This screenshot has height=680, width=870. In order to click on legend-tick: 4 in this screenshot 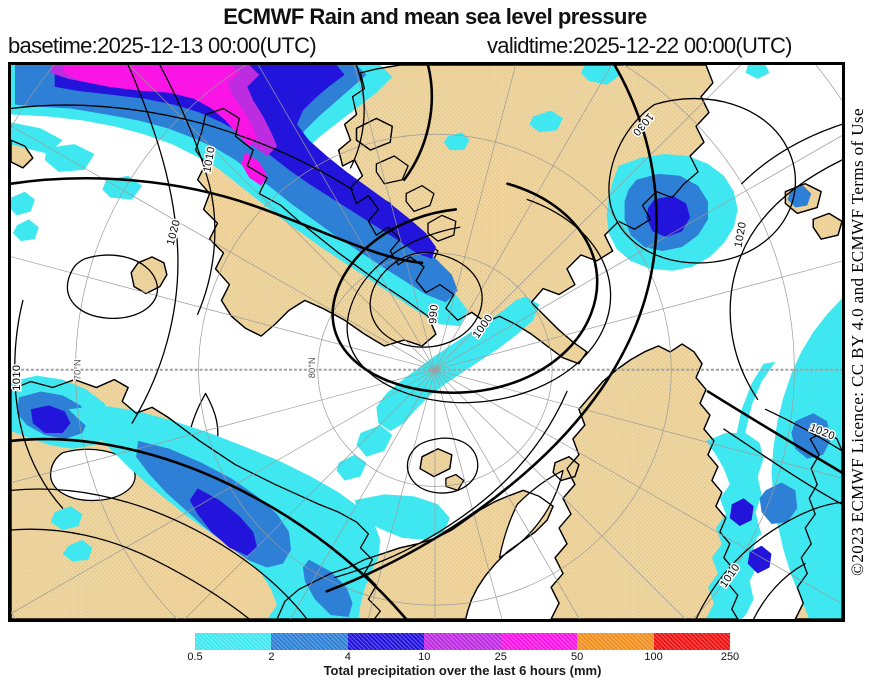, I will do `click(347, 657)`.